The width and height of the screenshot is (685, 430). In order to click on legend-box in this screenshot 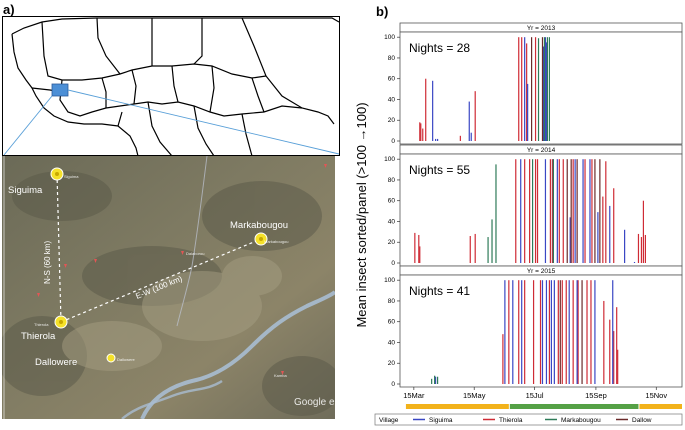, I will do `click(528, 419)`.